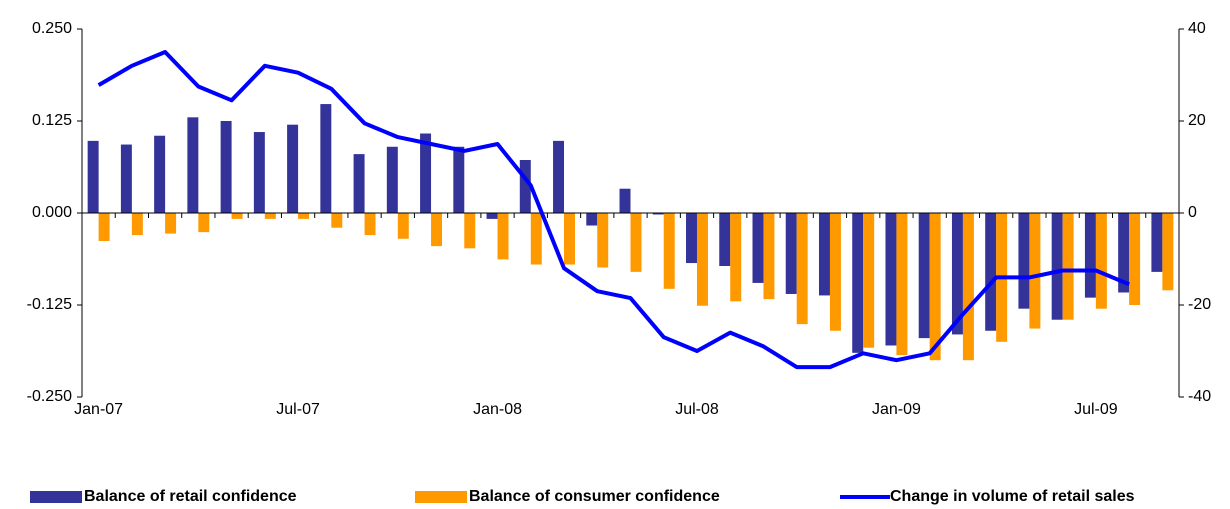  What do you see at coordinates (497, 409) in the screenshot?
I see `x-tick-label: Jan-08` at bounding box center [497, 409].